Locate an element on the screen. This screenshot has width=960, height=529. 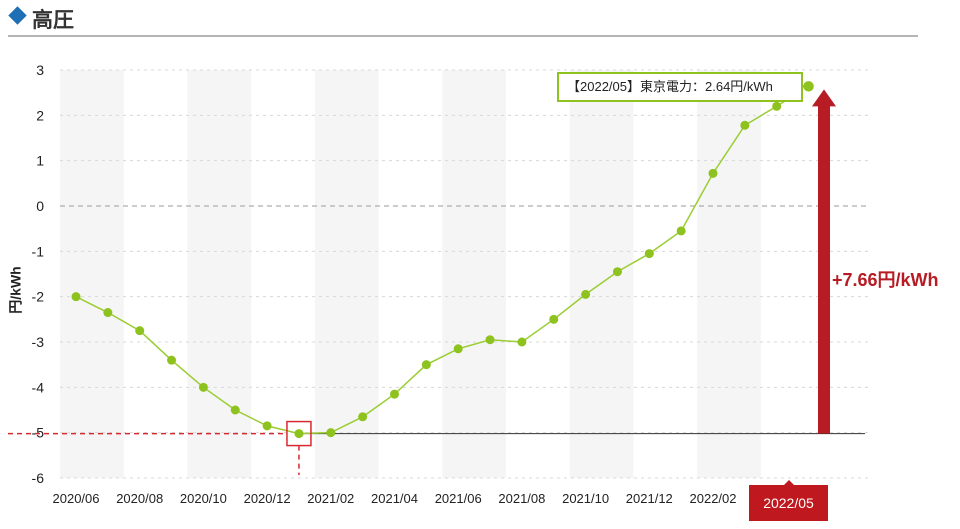
x-tick-label: 2021/10 is located at coordinates (585, 498).